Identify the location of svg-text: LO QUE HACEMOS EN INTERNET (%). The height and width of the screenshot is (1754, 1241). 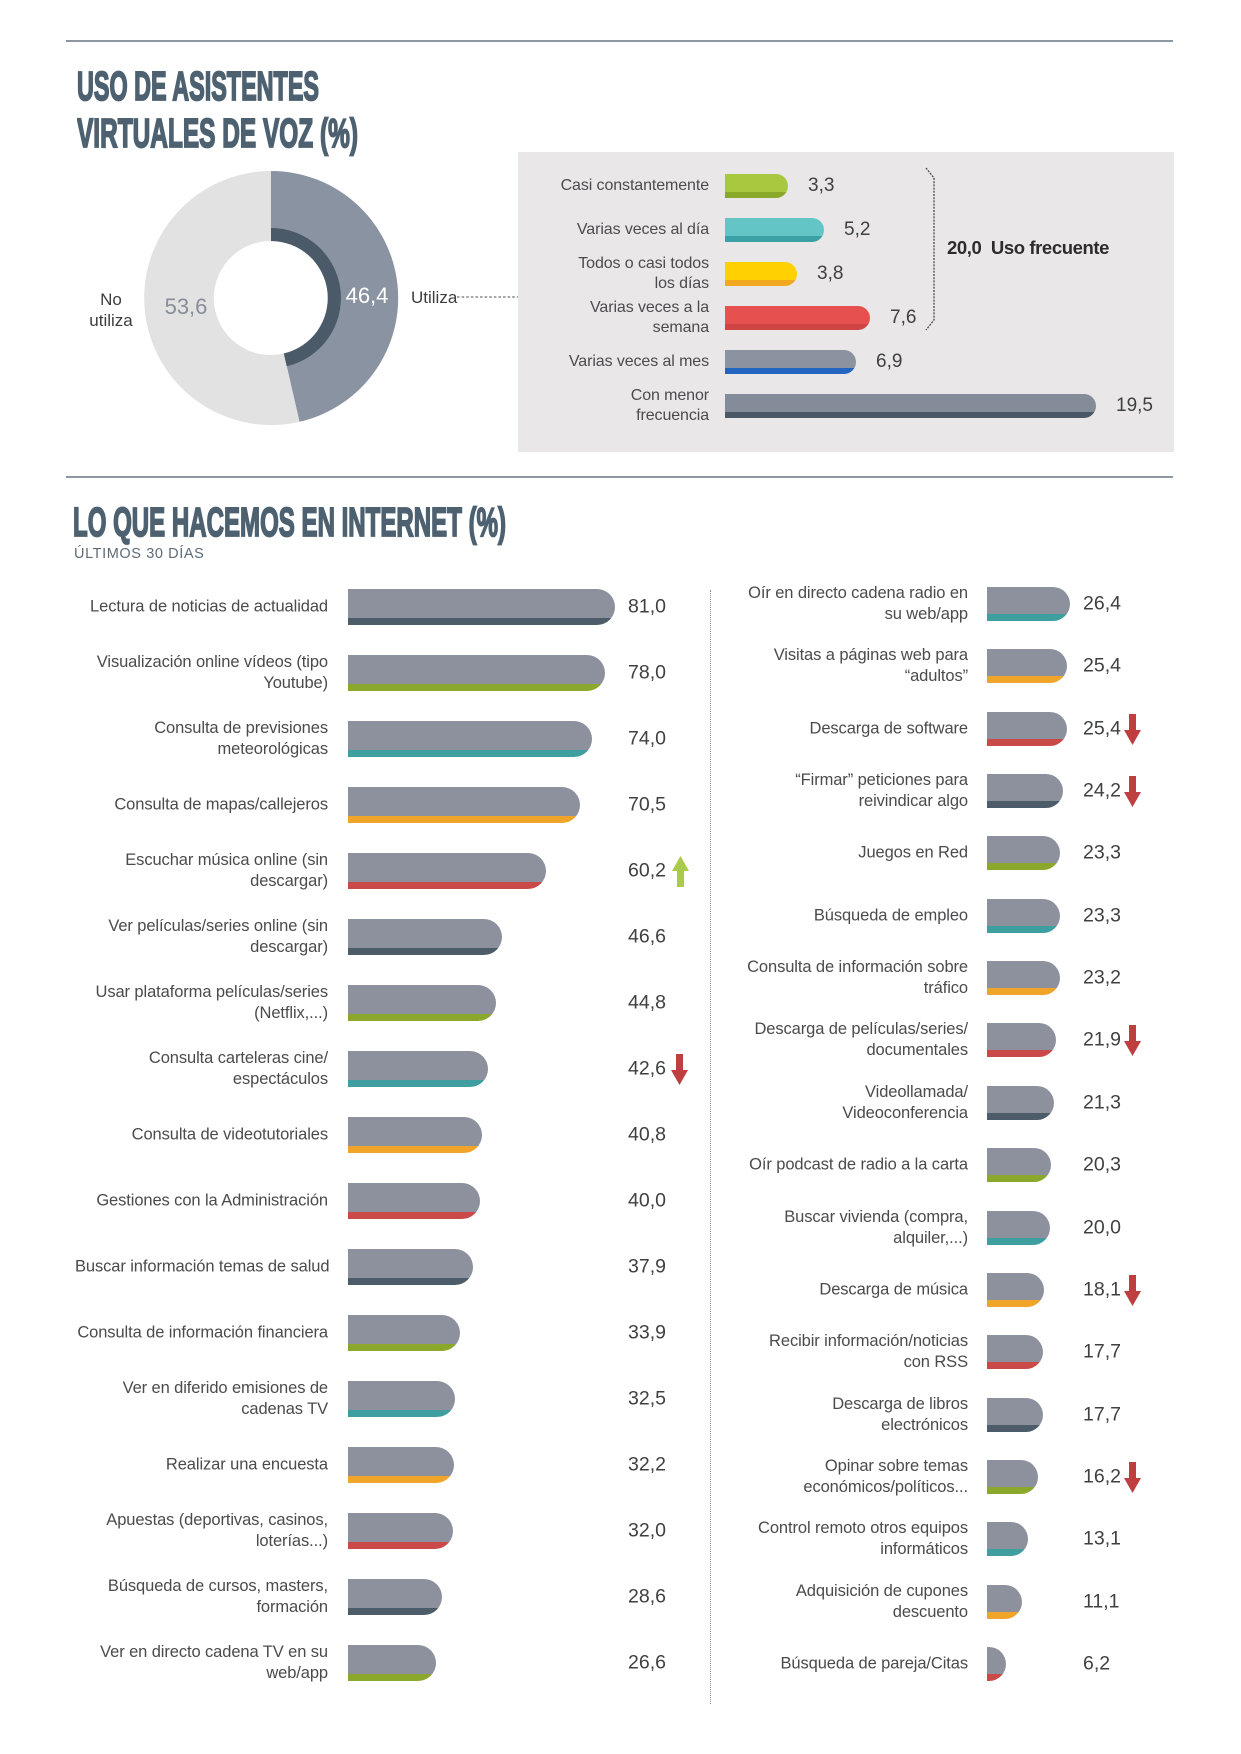
(289, 522).